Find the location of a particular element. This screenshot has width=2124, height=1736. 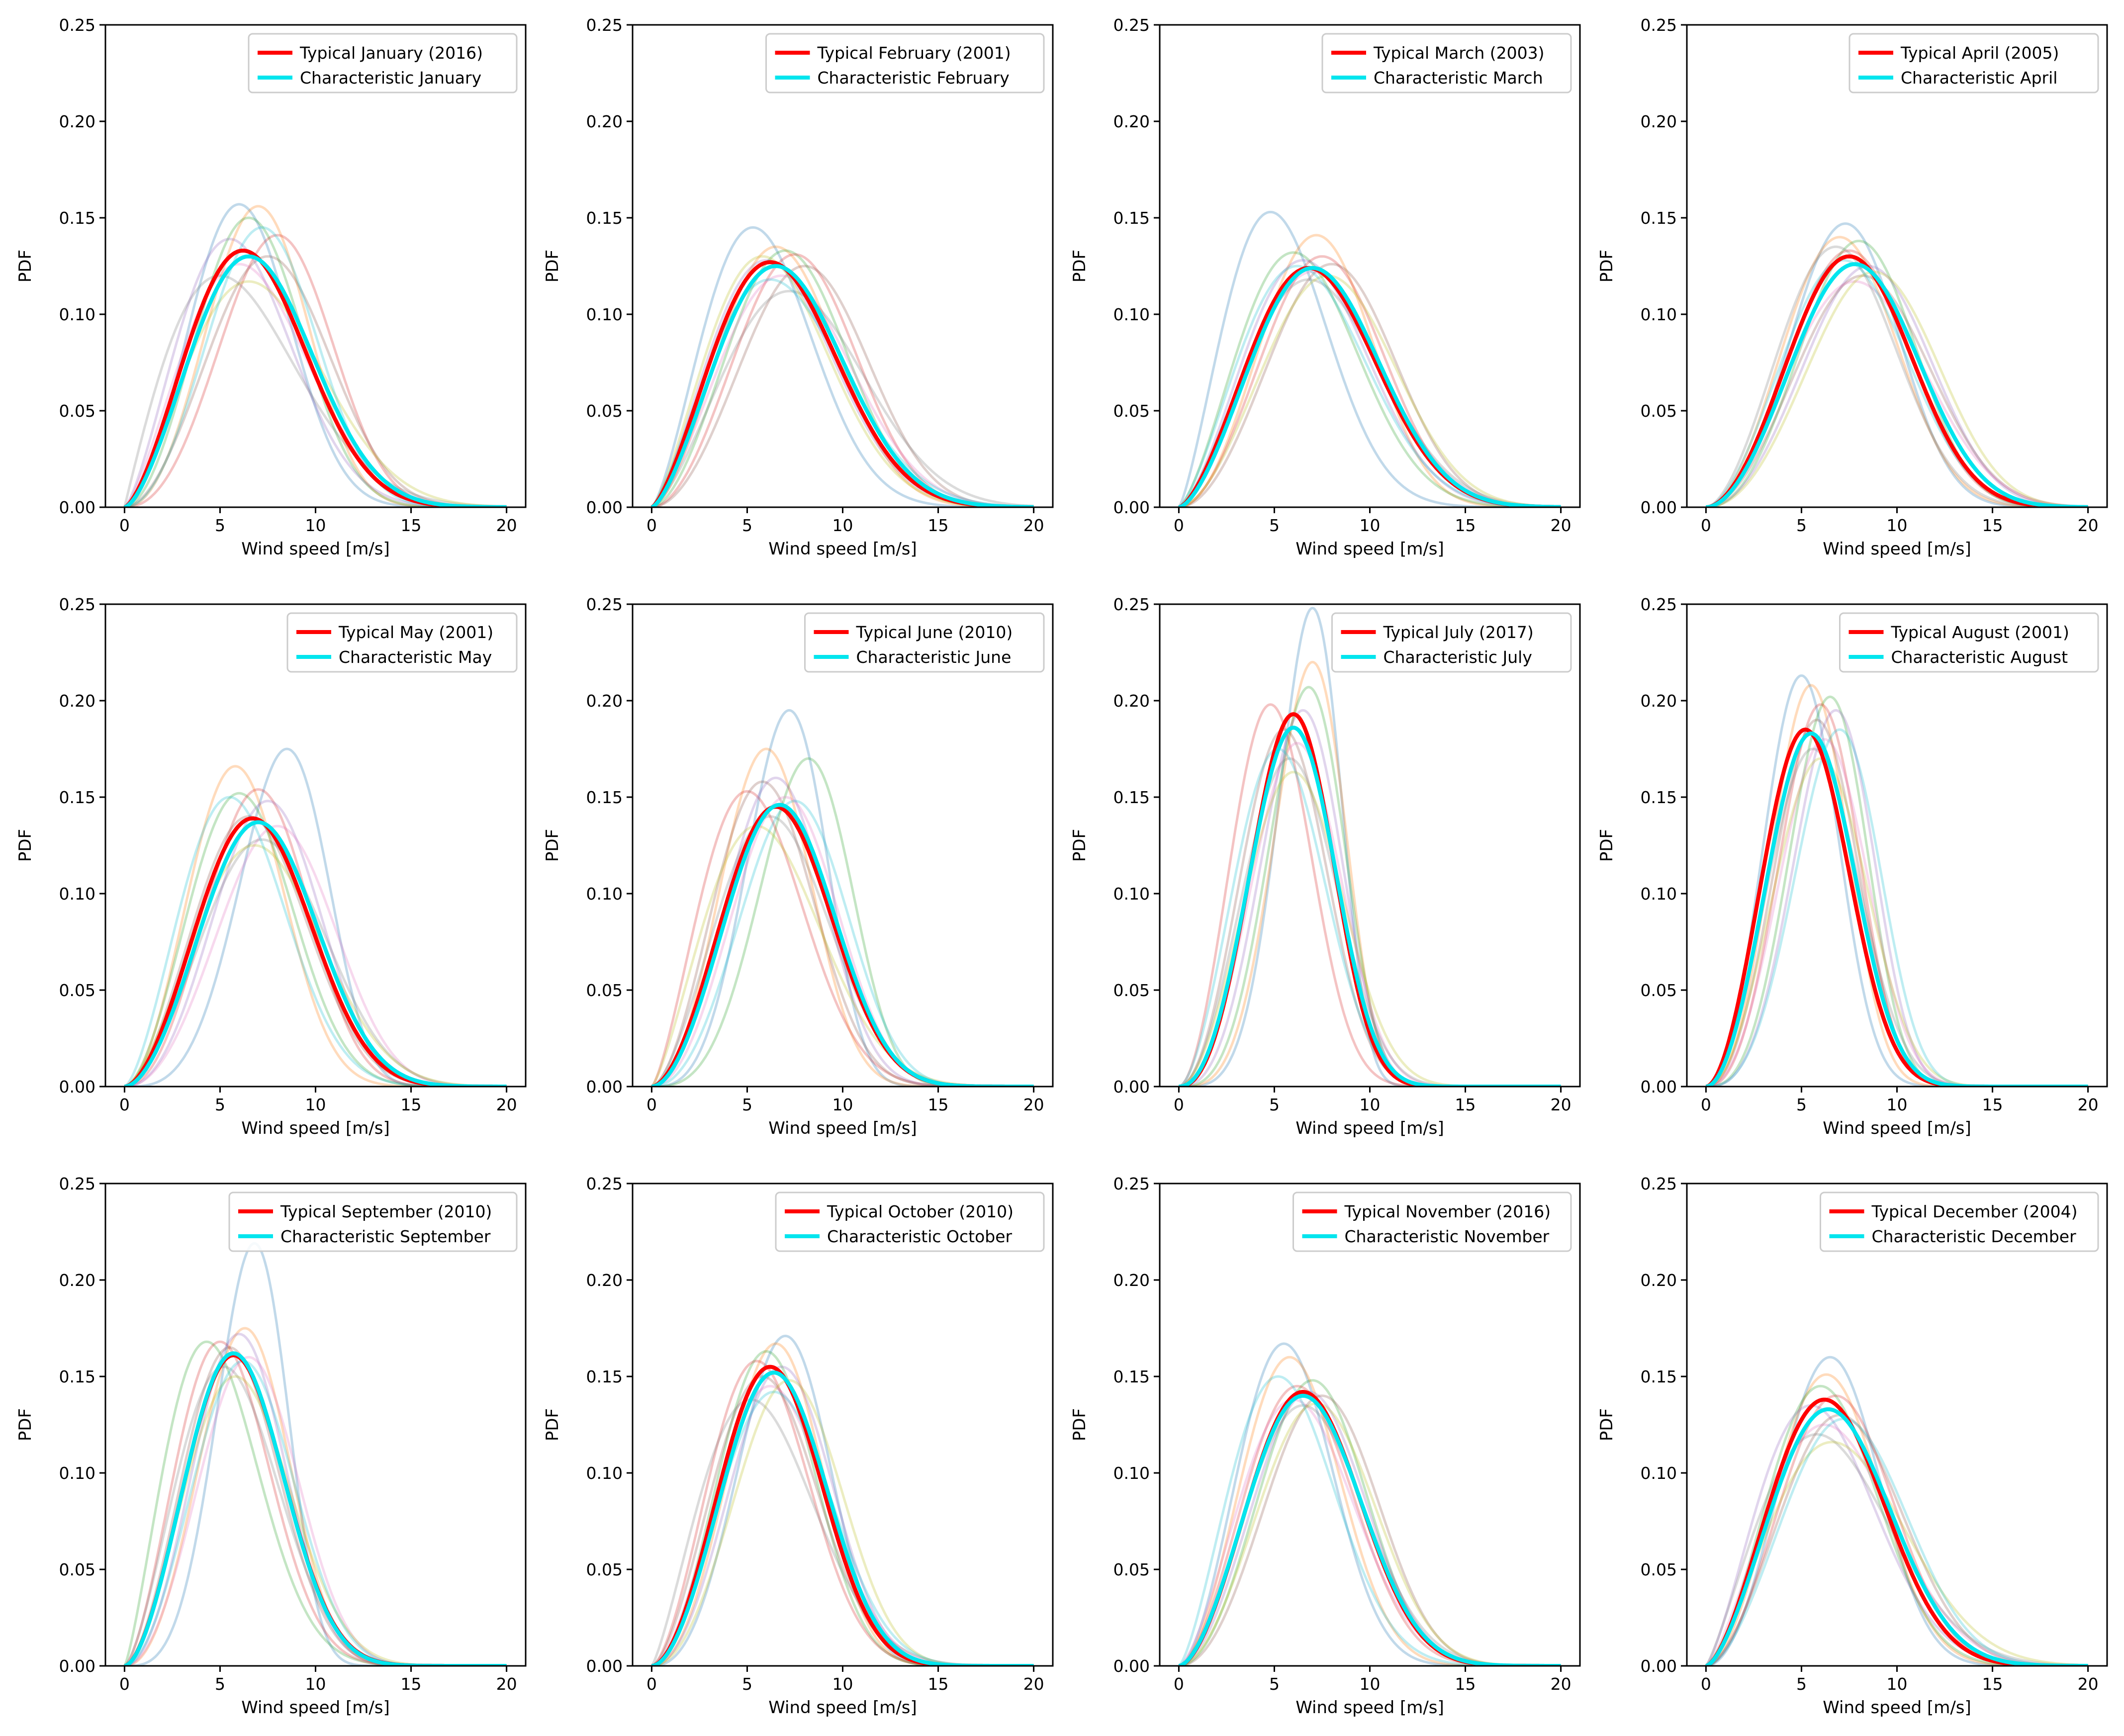

legend: Typical April (2005) Characteristic April is located at coordinates (1974, 63).